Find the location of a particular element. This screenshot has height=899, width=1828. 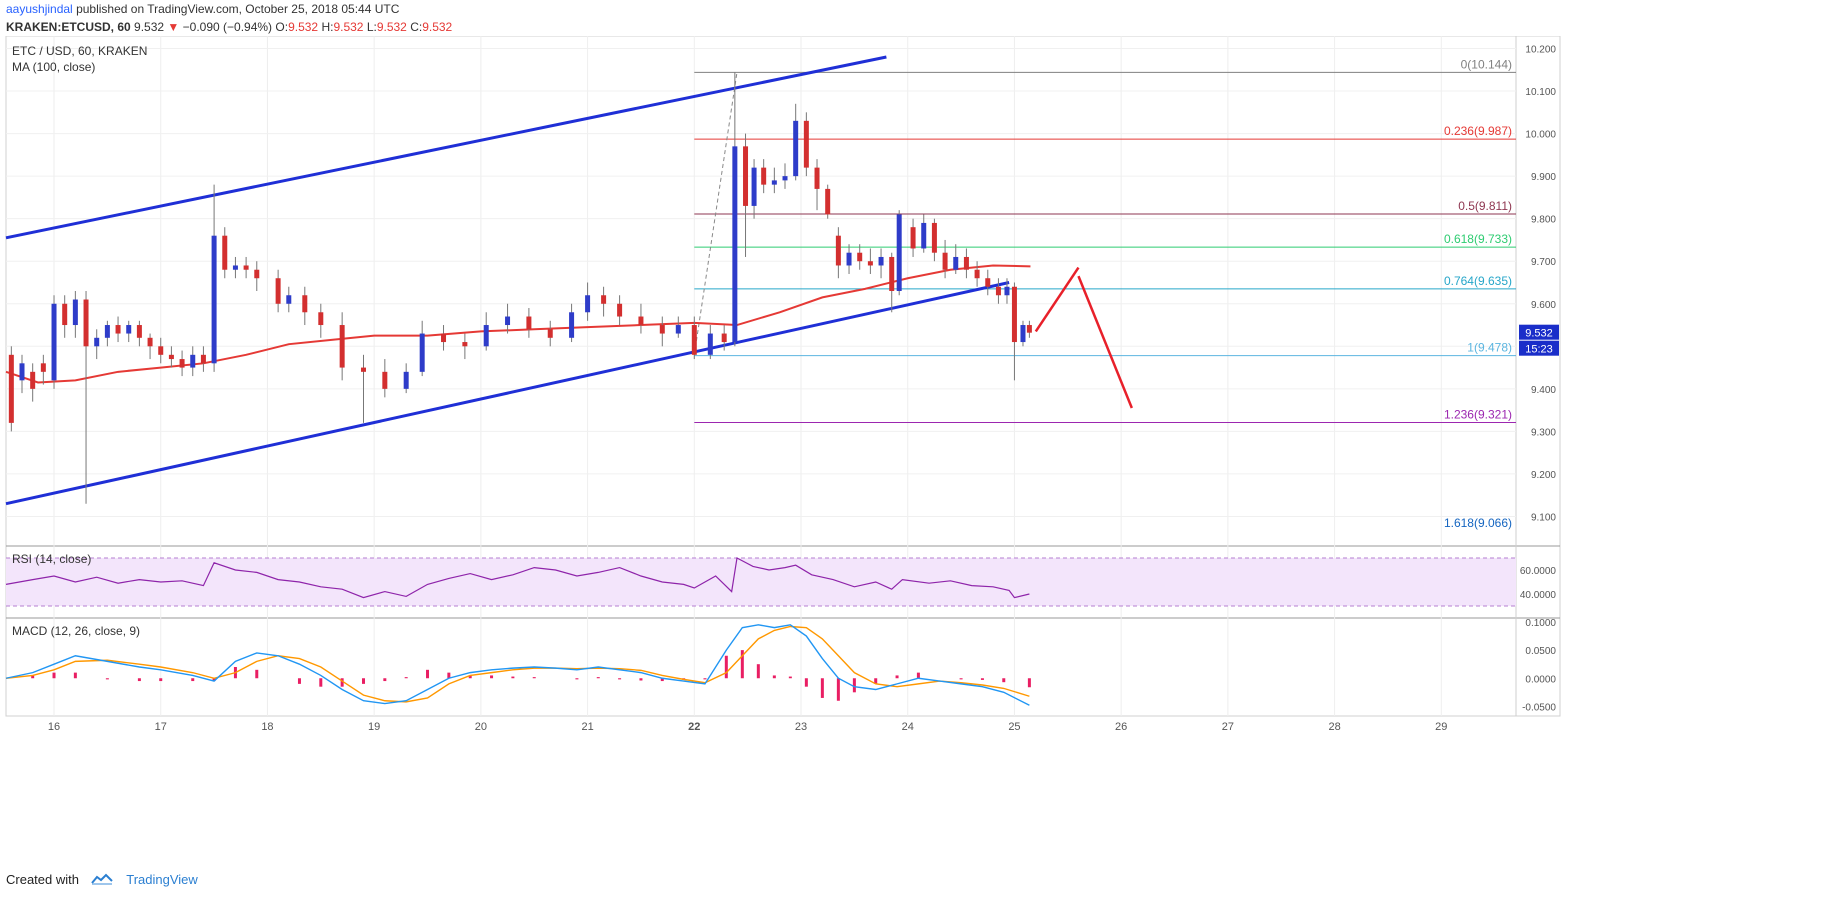

symbol-label: KRAKEN:ETCUSD, 60 is located at coordinates (68, 27).